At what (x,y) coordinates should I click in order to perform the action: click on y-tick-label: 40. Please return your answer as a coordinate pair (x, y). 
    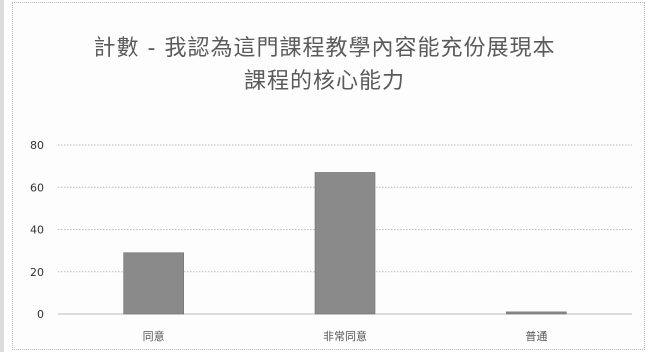
    Looking at the image, I should click on (37, 230).